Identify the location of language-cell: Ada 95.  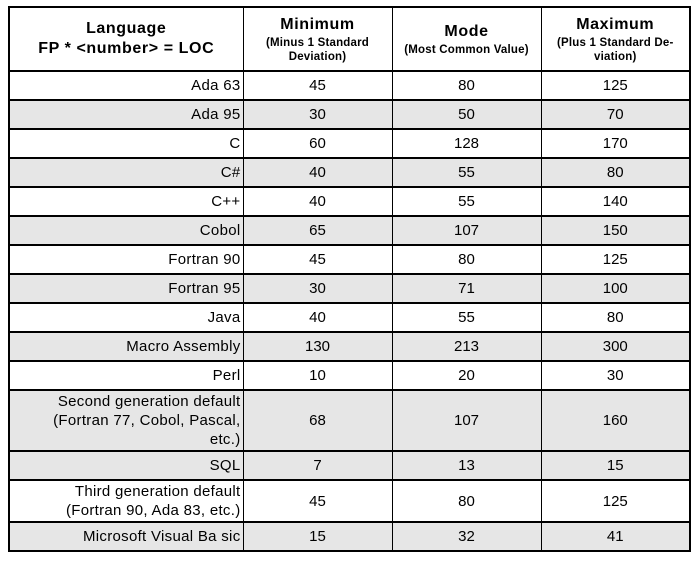
(126, 114).